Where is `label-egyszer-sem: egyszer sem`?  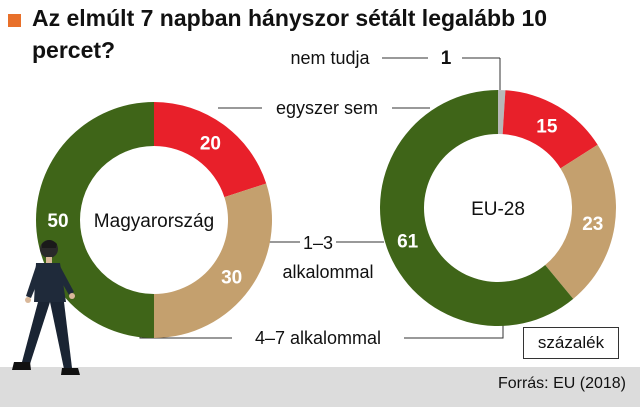
label-egyszer-sem: egyszer sem is located at coordinates (327, 108).